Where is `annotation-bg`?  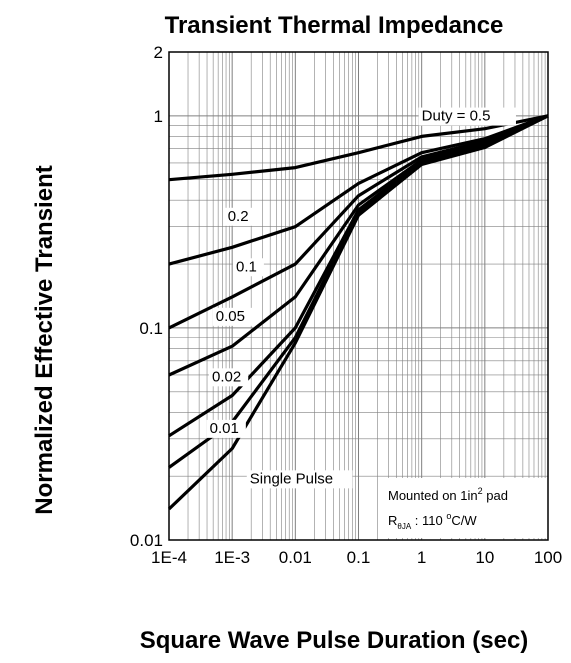
annotation-bg is located at coordinates (464, 508).